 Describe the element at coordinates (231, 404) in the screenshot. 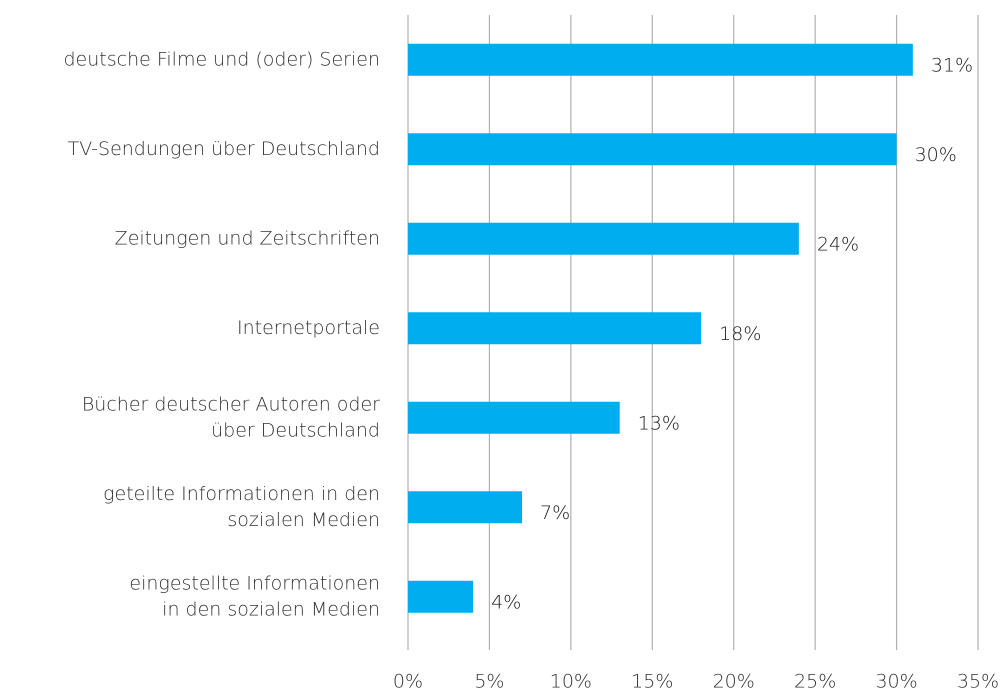

I see `y-tick-label: Bücher deutscher Autoren oder` at that location.